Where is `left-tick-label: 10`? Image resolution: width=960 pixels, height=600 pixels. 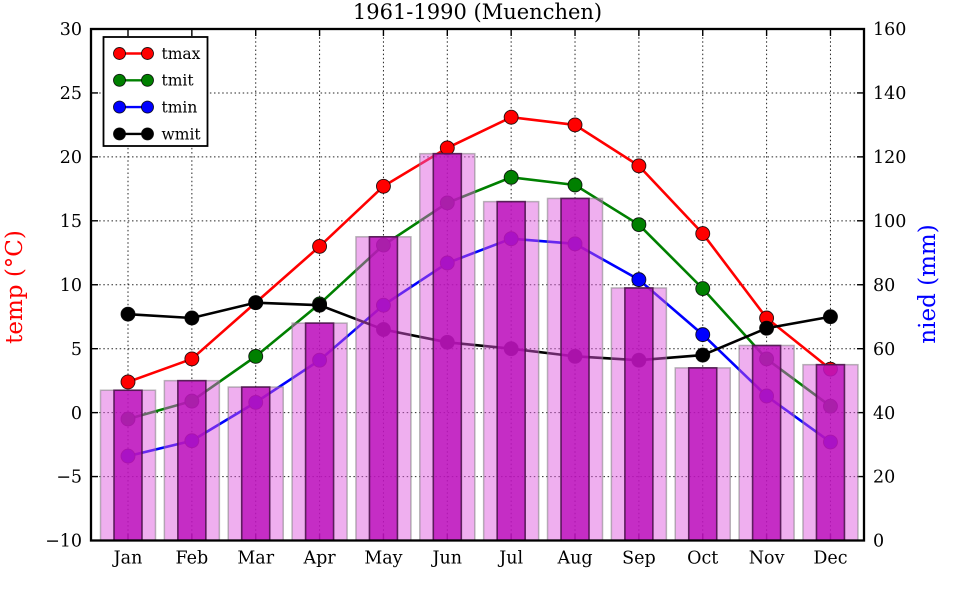
left-tick-label: 10 is located at coordinates (71, 286).